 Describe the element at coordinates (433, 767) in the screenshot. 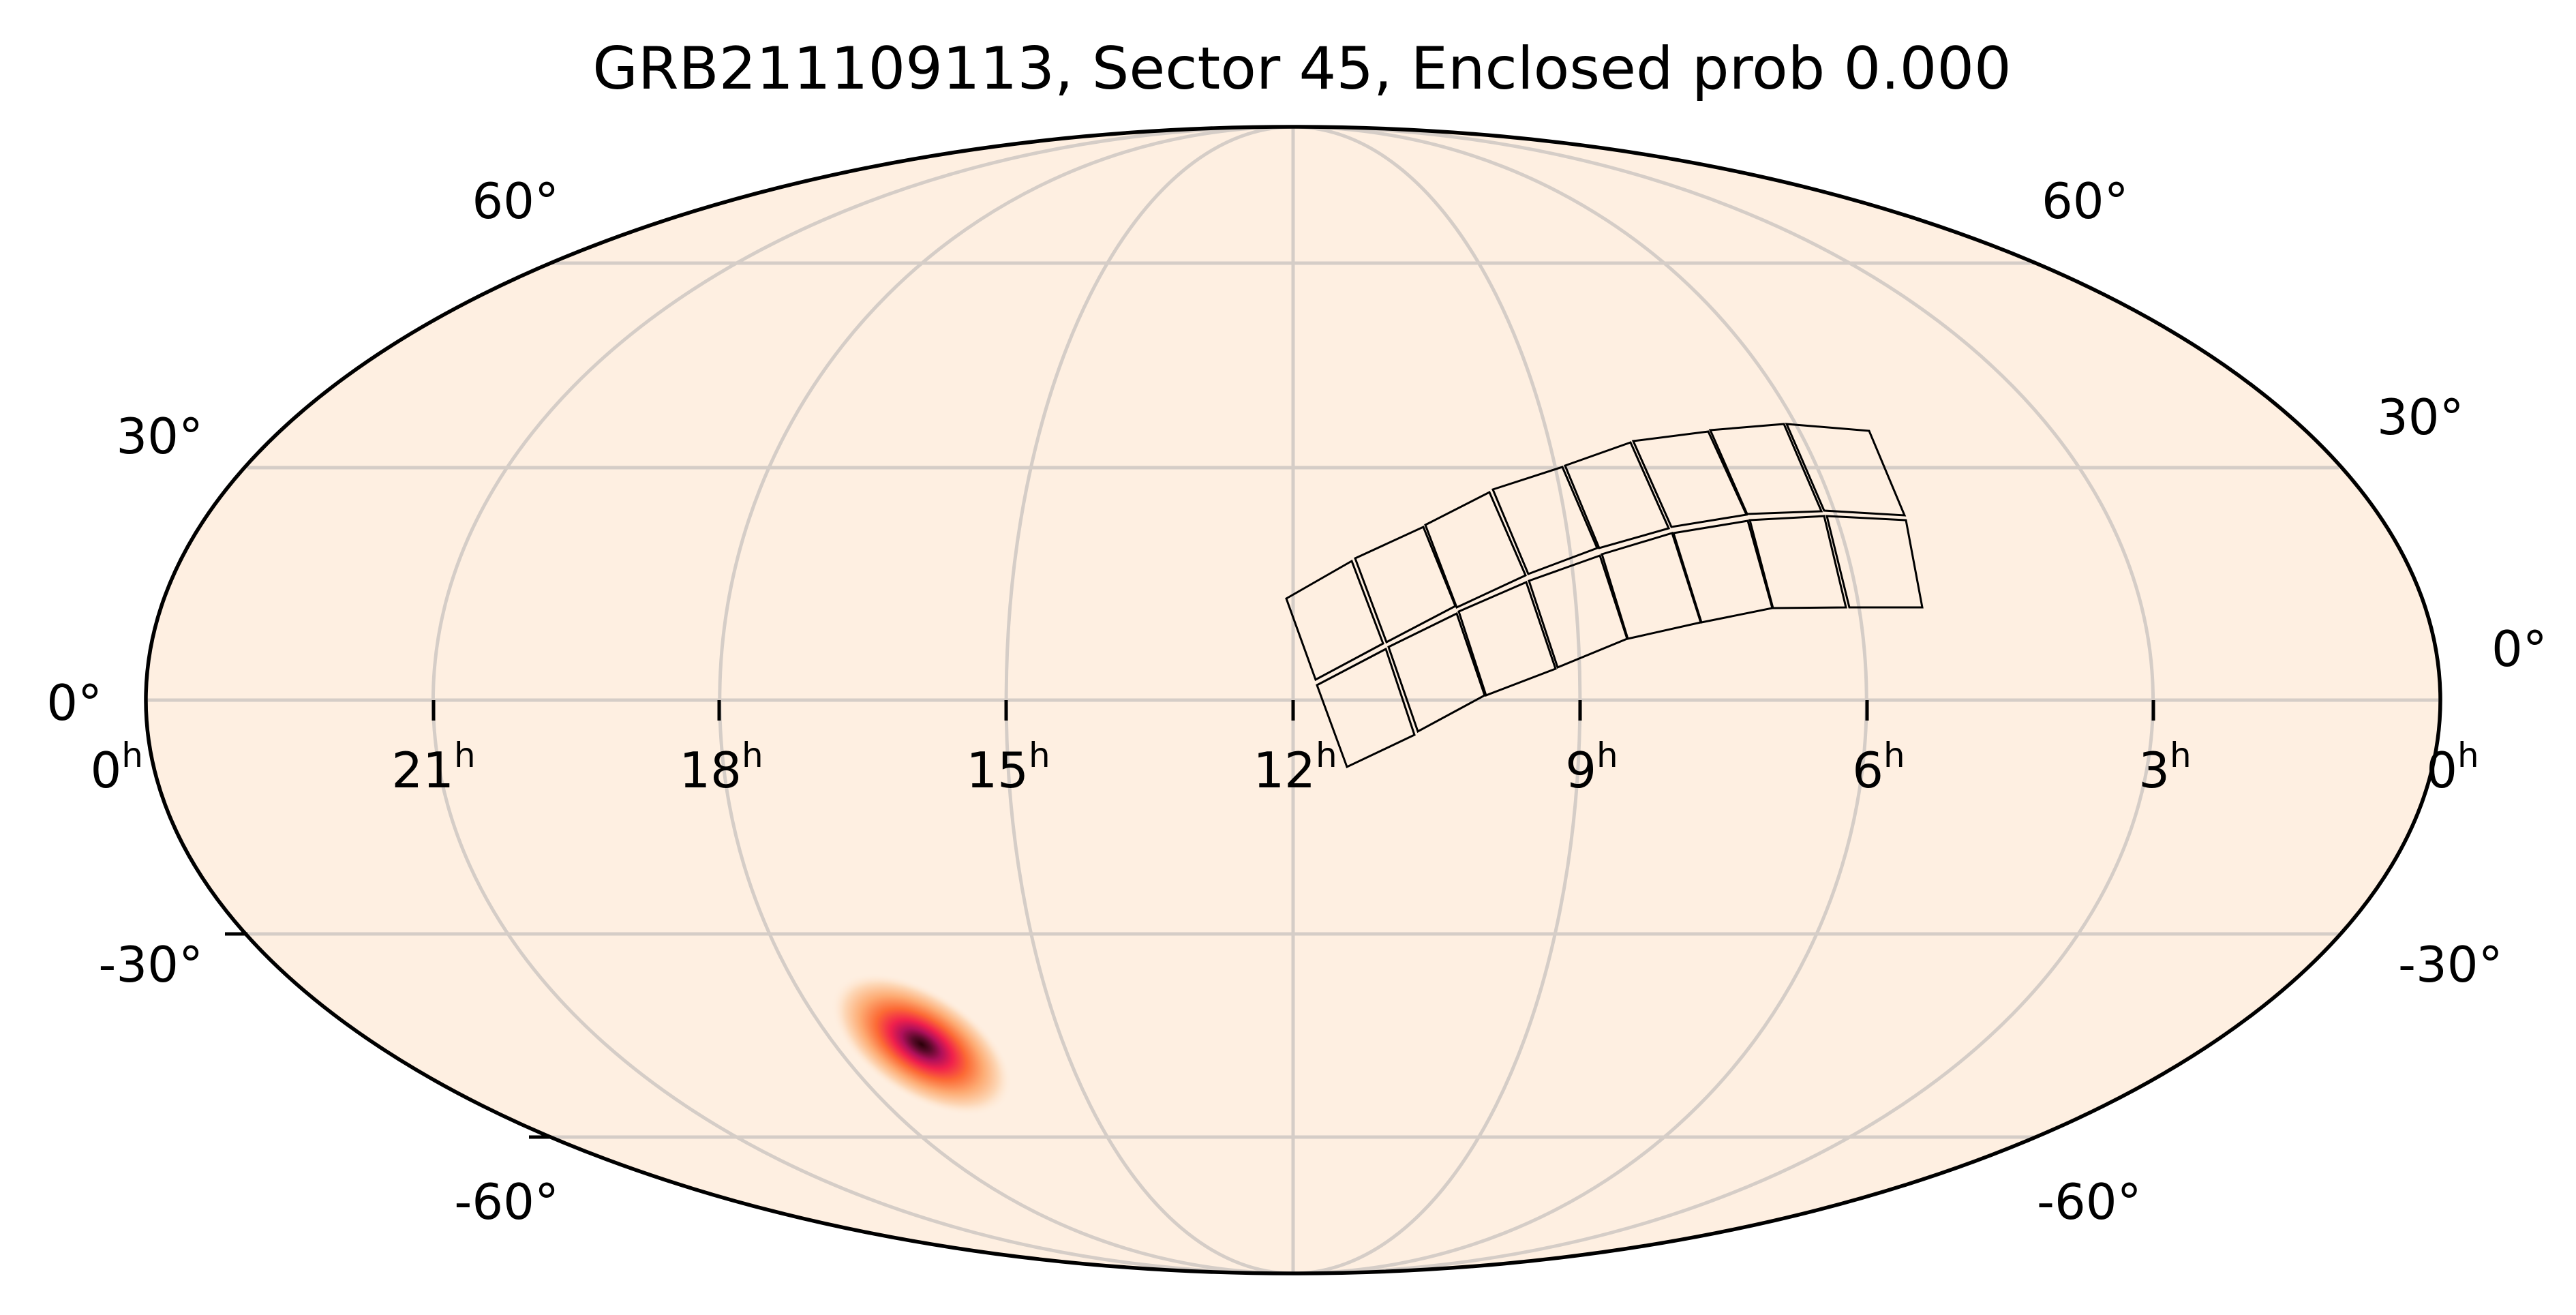

I see `ra-label: 21h` at that location.